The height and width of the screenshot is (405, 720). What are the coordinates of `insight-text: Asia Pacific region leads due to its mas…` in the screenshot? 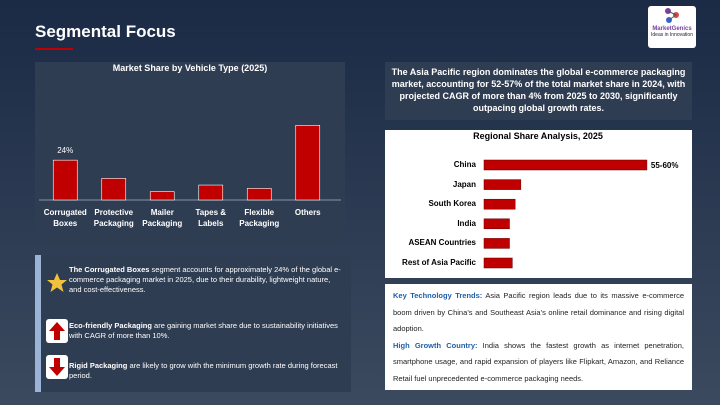 It's located at (538, 312).